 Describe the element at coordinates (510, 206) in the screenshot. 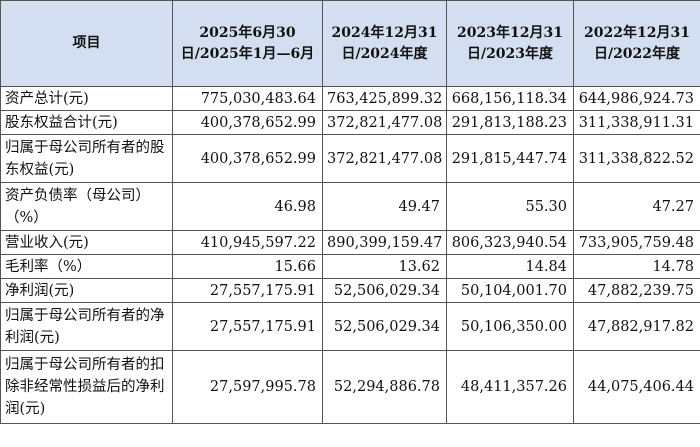

I see `cell-value: 55.30` at that location.